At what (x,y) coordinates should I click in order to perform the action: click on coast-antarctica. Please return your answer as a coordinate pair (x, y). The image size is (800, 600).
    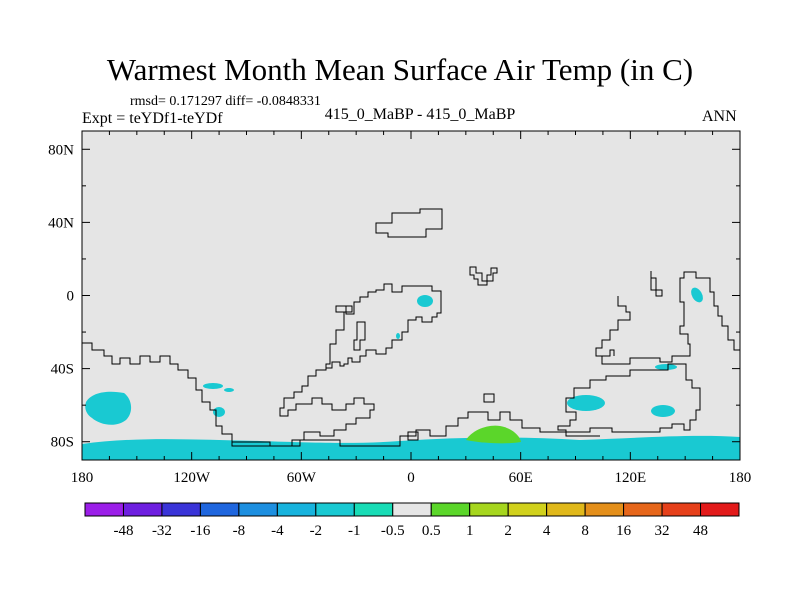
    Looking at the image, I should click on (415, 429).